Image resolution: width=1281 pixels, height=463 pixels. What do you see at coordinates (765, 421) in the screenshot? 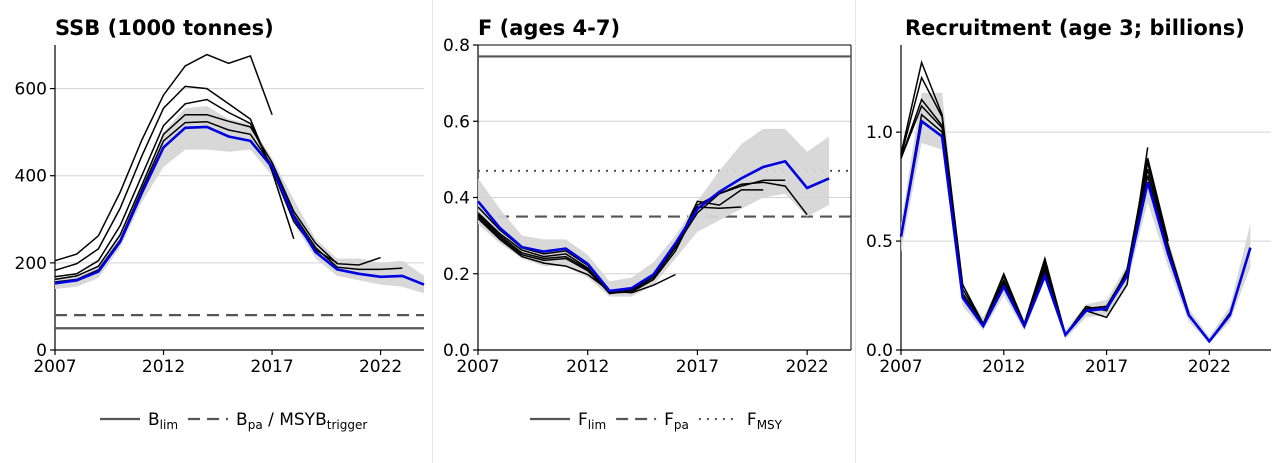
I see `legend-label: FMSY` at bounding box center [765, 421].